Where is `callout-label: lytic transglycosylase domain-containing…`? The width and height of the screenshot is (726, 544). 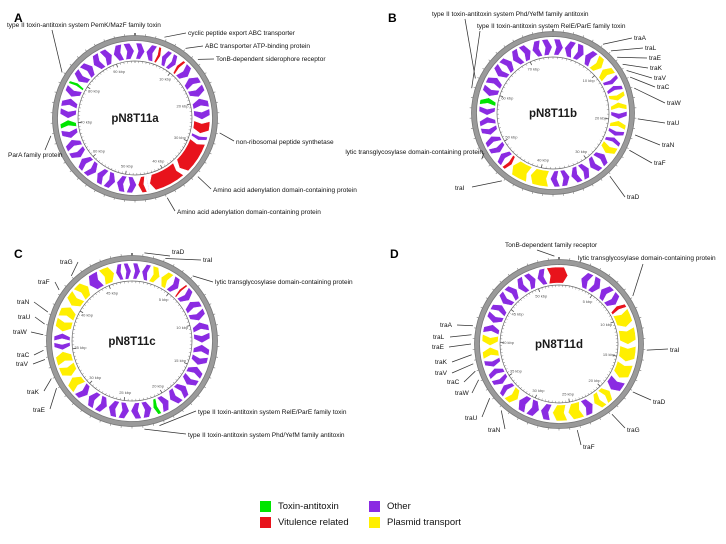 callout-label: lytic transglycosylase domain-containing… is located at coordinates (647, 258).